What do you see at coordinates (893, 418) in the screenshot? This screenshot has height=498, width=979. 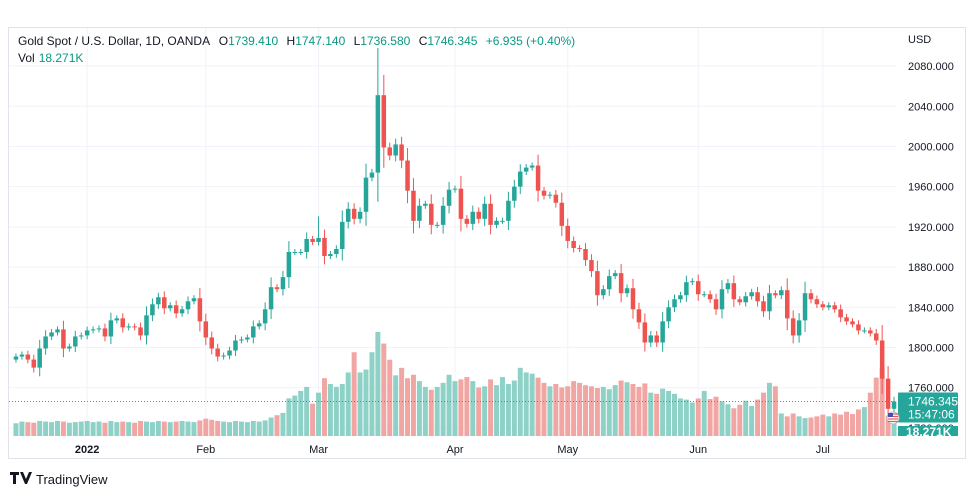 I see `us-flag-icon` at bounding box center [893, 418].